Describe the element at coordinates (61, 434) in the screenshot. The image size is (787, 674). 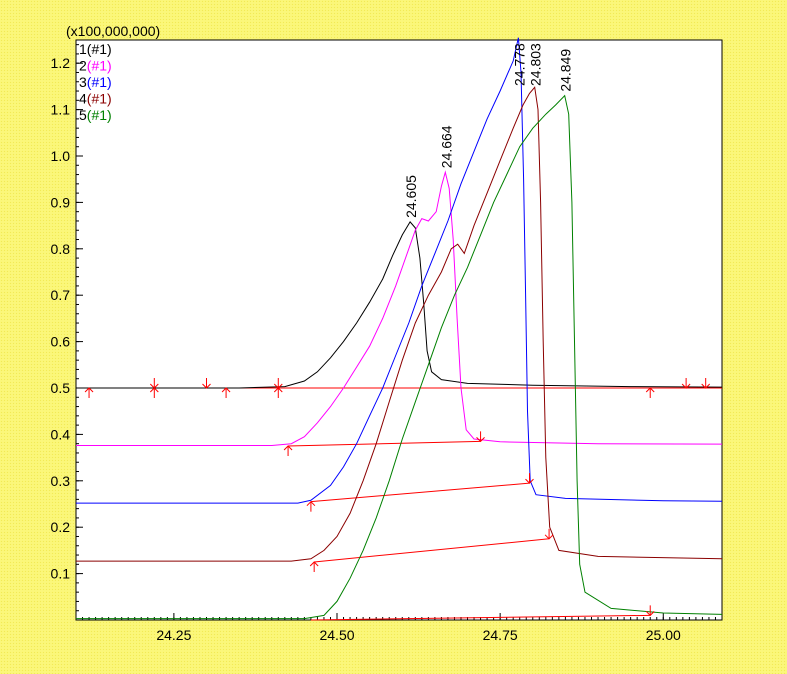
I see `y-tick-label: 0.4` at that location.